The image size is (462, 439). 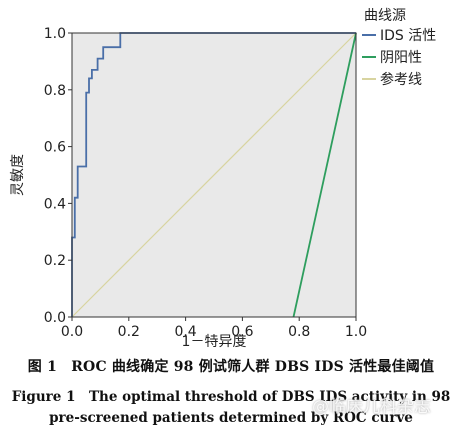 What do you see at coordinates (72, 332) in the screenshot?
I see `x-tick-label: 0.0` at bounding box center [72, 332].